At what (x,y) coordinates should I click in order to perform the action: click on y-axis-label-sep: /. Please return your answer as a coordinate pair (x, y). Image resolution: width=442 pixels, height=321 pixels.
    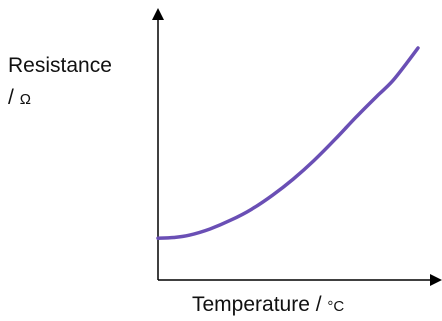
    Looking at the image, I should click on (11, 97).